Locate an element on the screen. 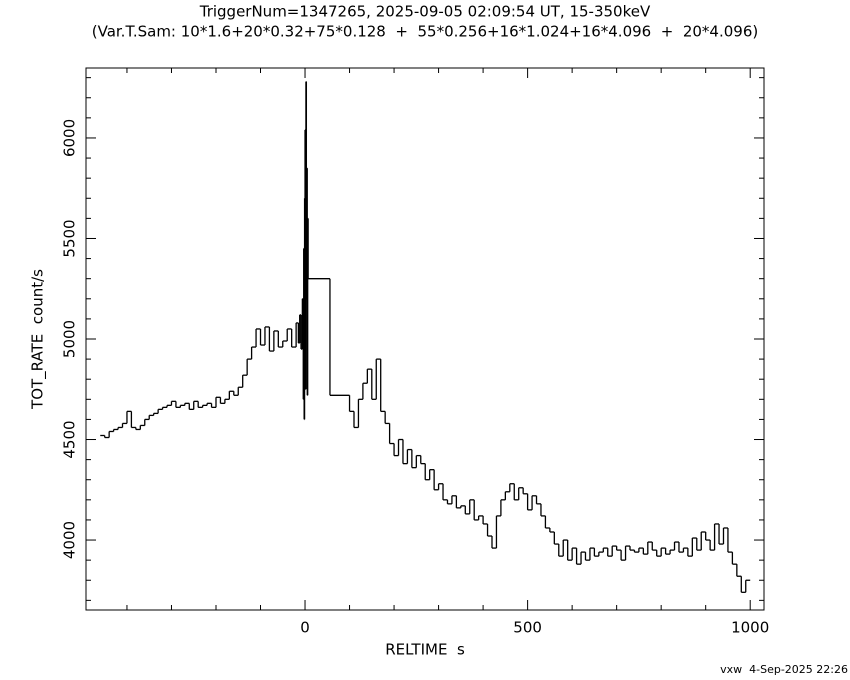 Image resolution: width=850 pixels, height=680 pixels. y-tick-label: 4500 is located at coordinates (70, 439).